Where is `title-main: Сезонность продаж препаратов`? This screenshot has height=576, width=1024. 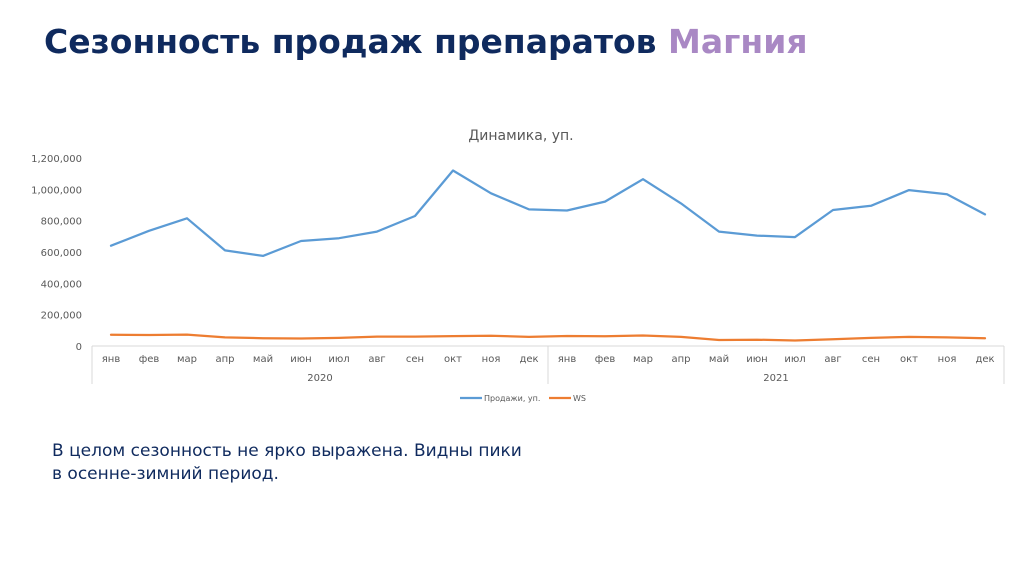 title-main: Сезонность продаж препаратов is located at coordinates (350, 41).